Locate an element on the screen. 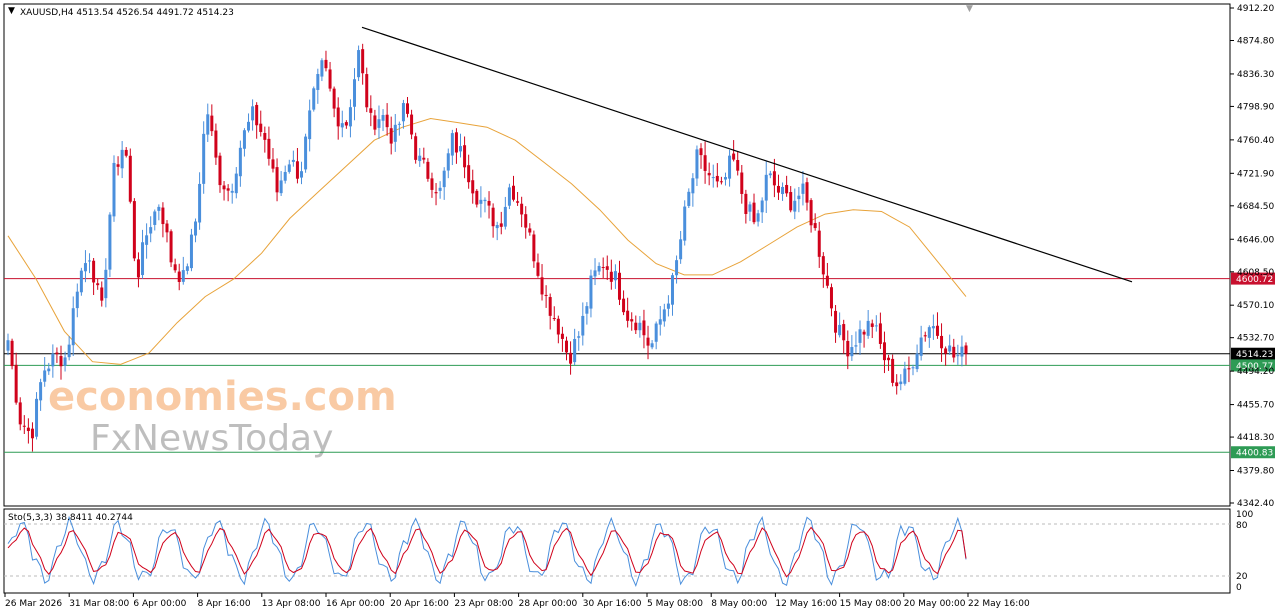  stochastic-pane is located at coordinates (617, 551).